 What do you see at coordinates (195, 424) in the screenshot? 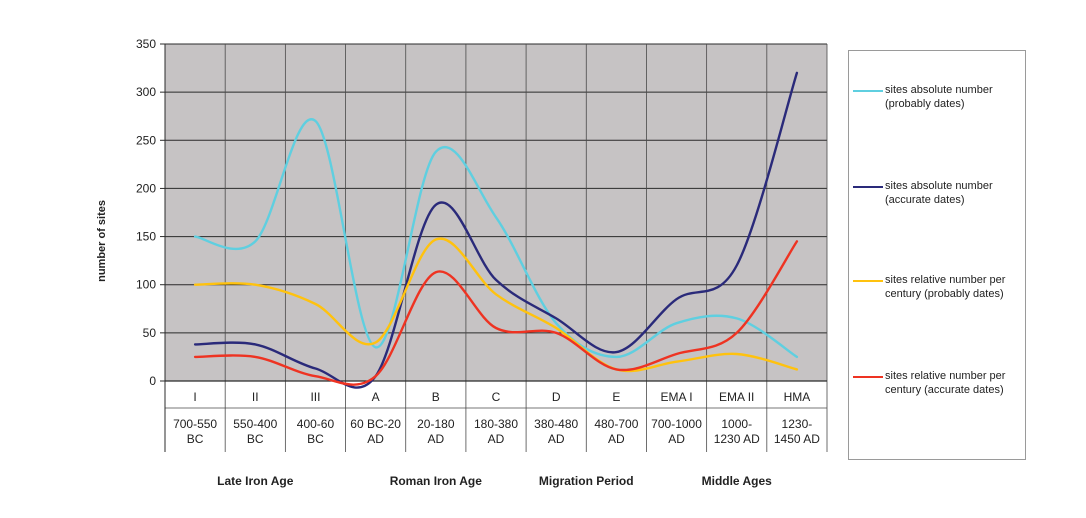
I see `category-range-label: 700-550` at bounding box center [195, 424].